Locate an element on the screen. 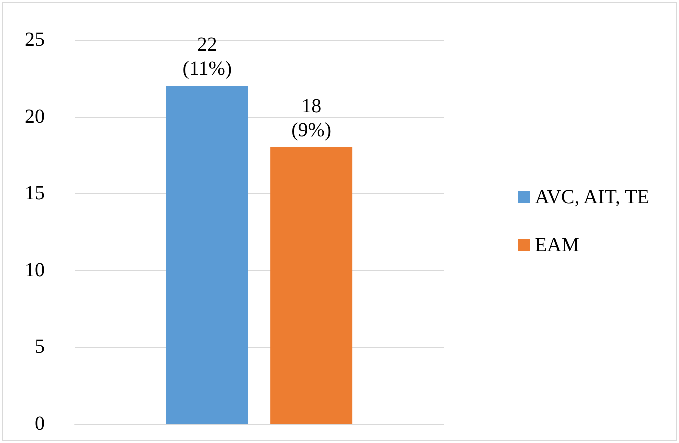 Image resolution: width=679 pixels, height=443 pixels. data-label: 22 (11%) is located at coordinates (207, 57).